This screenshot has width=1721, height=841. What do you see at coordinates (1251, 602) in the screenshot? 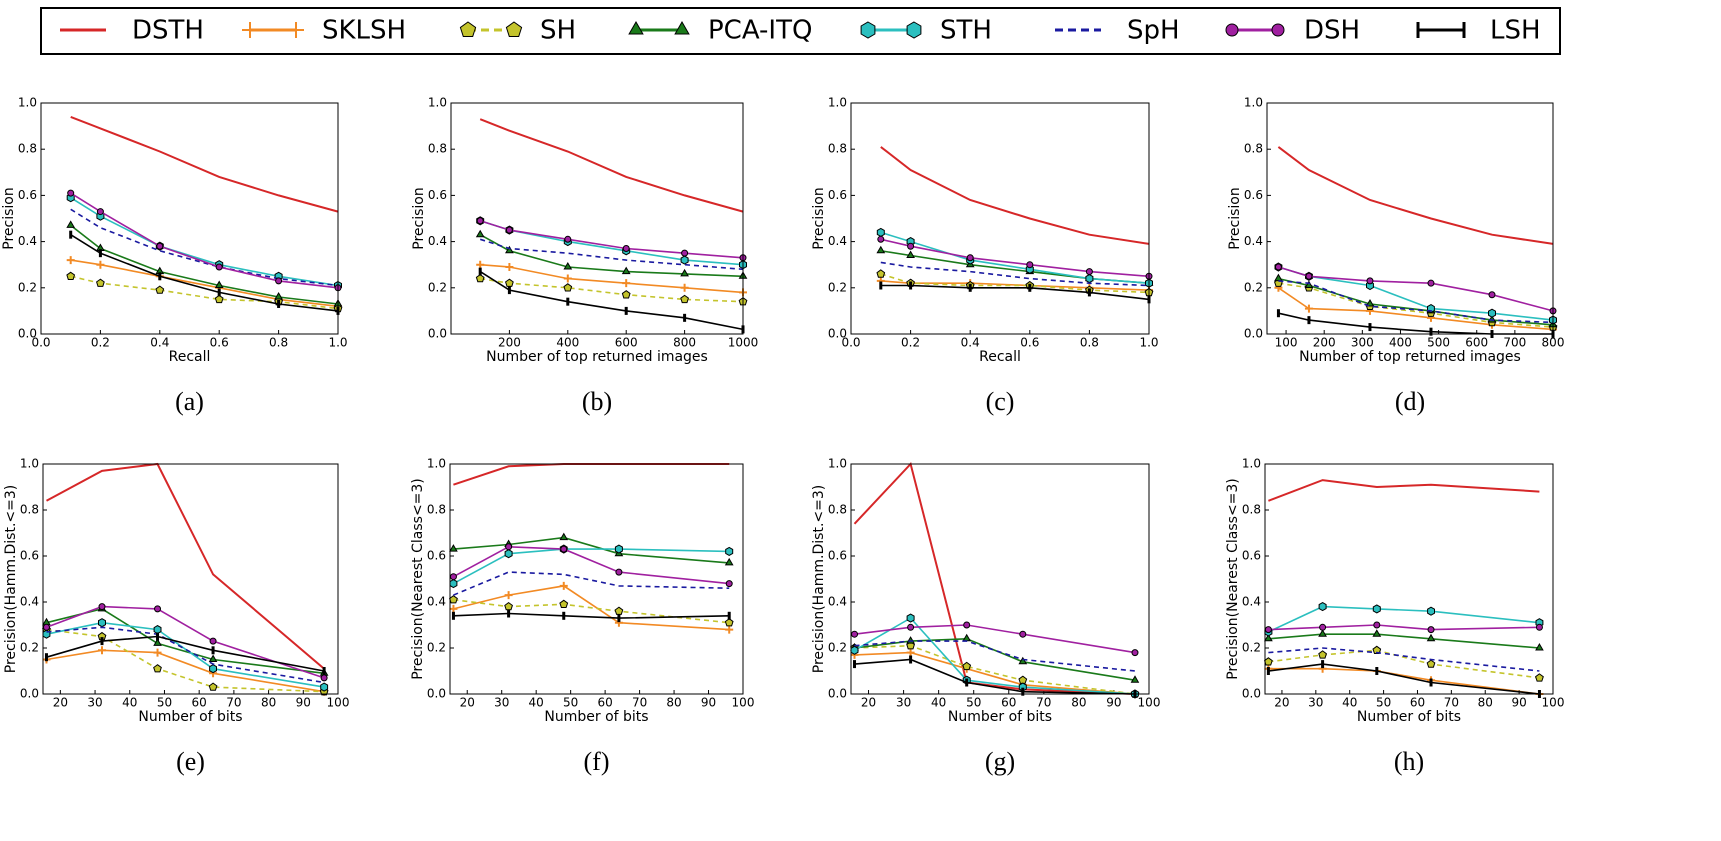
I see `y-tick-label: 0.4` at bounding box center [1251, 602].